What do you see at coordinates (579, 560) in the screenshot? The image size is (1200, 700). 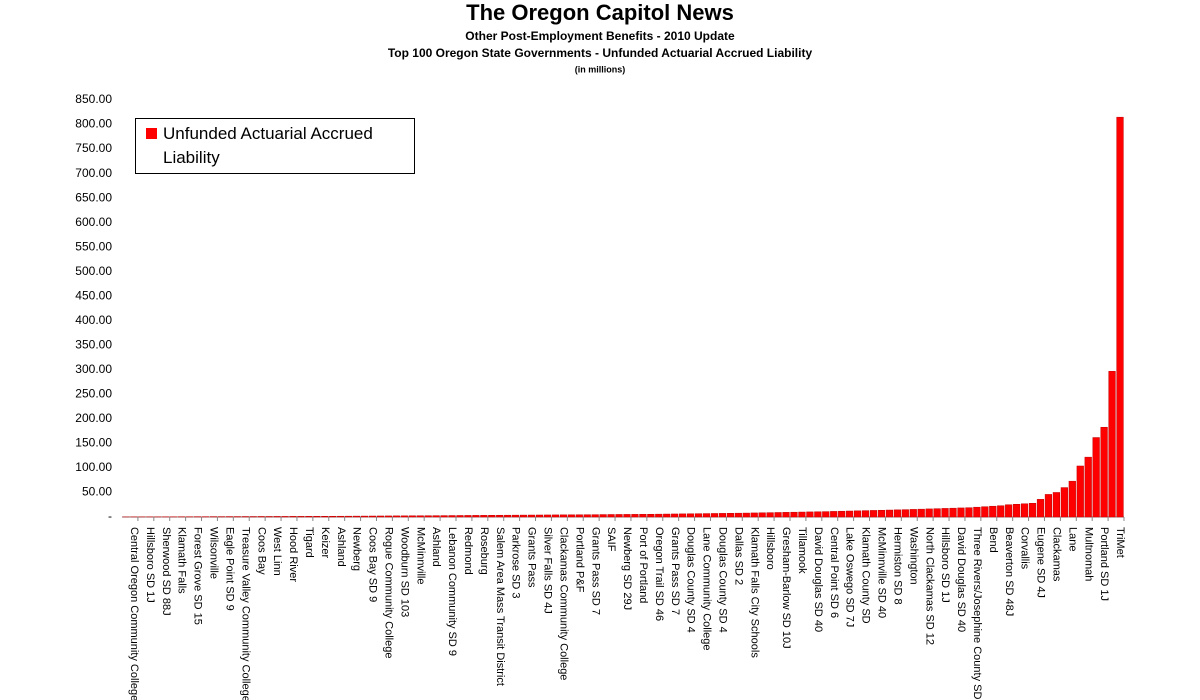 I see `x-tick-label: Portland P&F` at bounding box center [579, 560].